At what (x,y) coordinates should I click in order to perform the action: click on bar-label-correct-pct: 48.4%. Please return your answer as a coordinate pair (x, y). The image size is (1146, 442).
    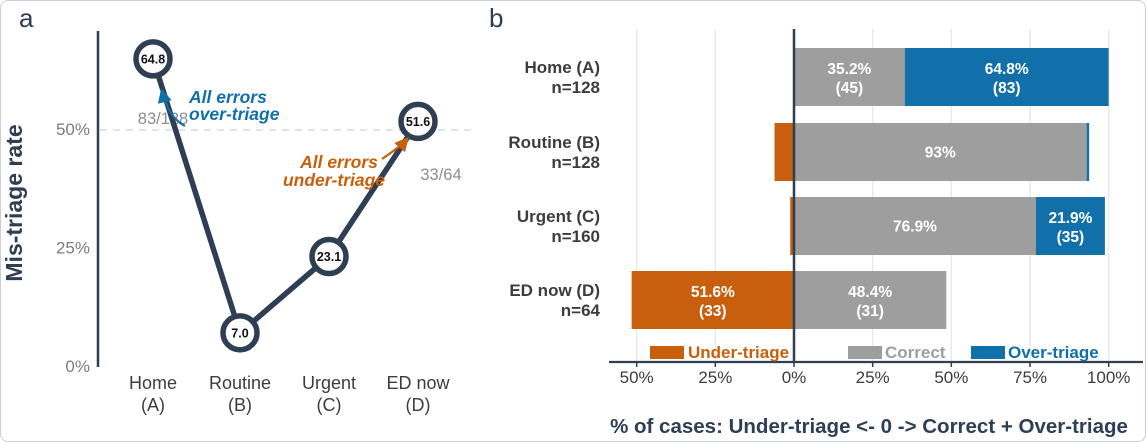
    Looking at the image, I should click on (870, 292).